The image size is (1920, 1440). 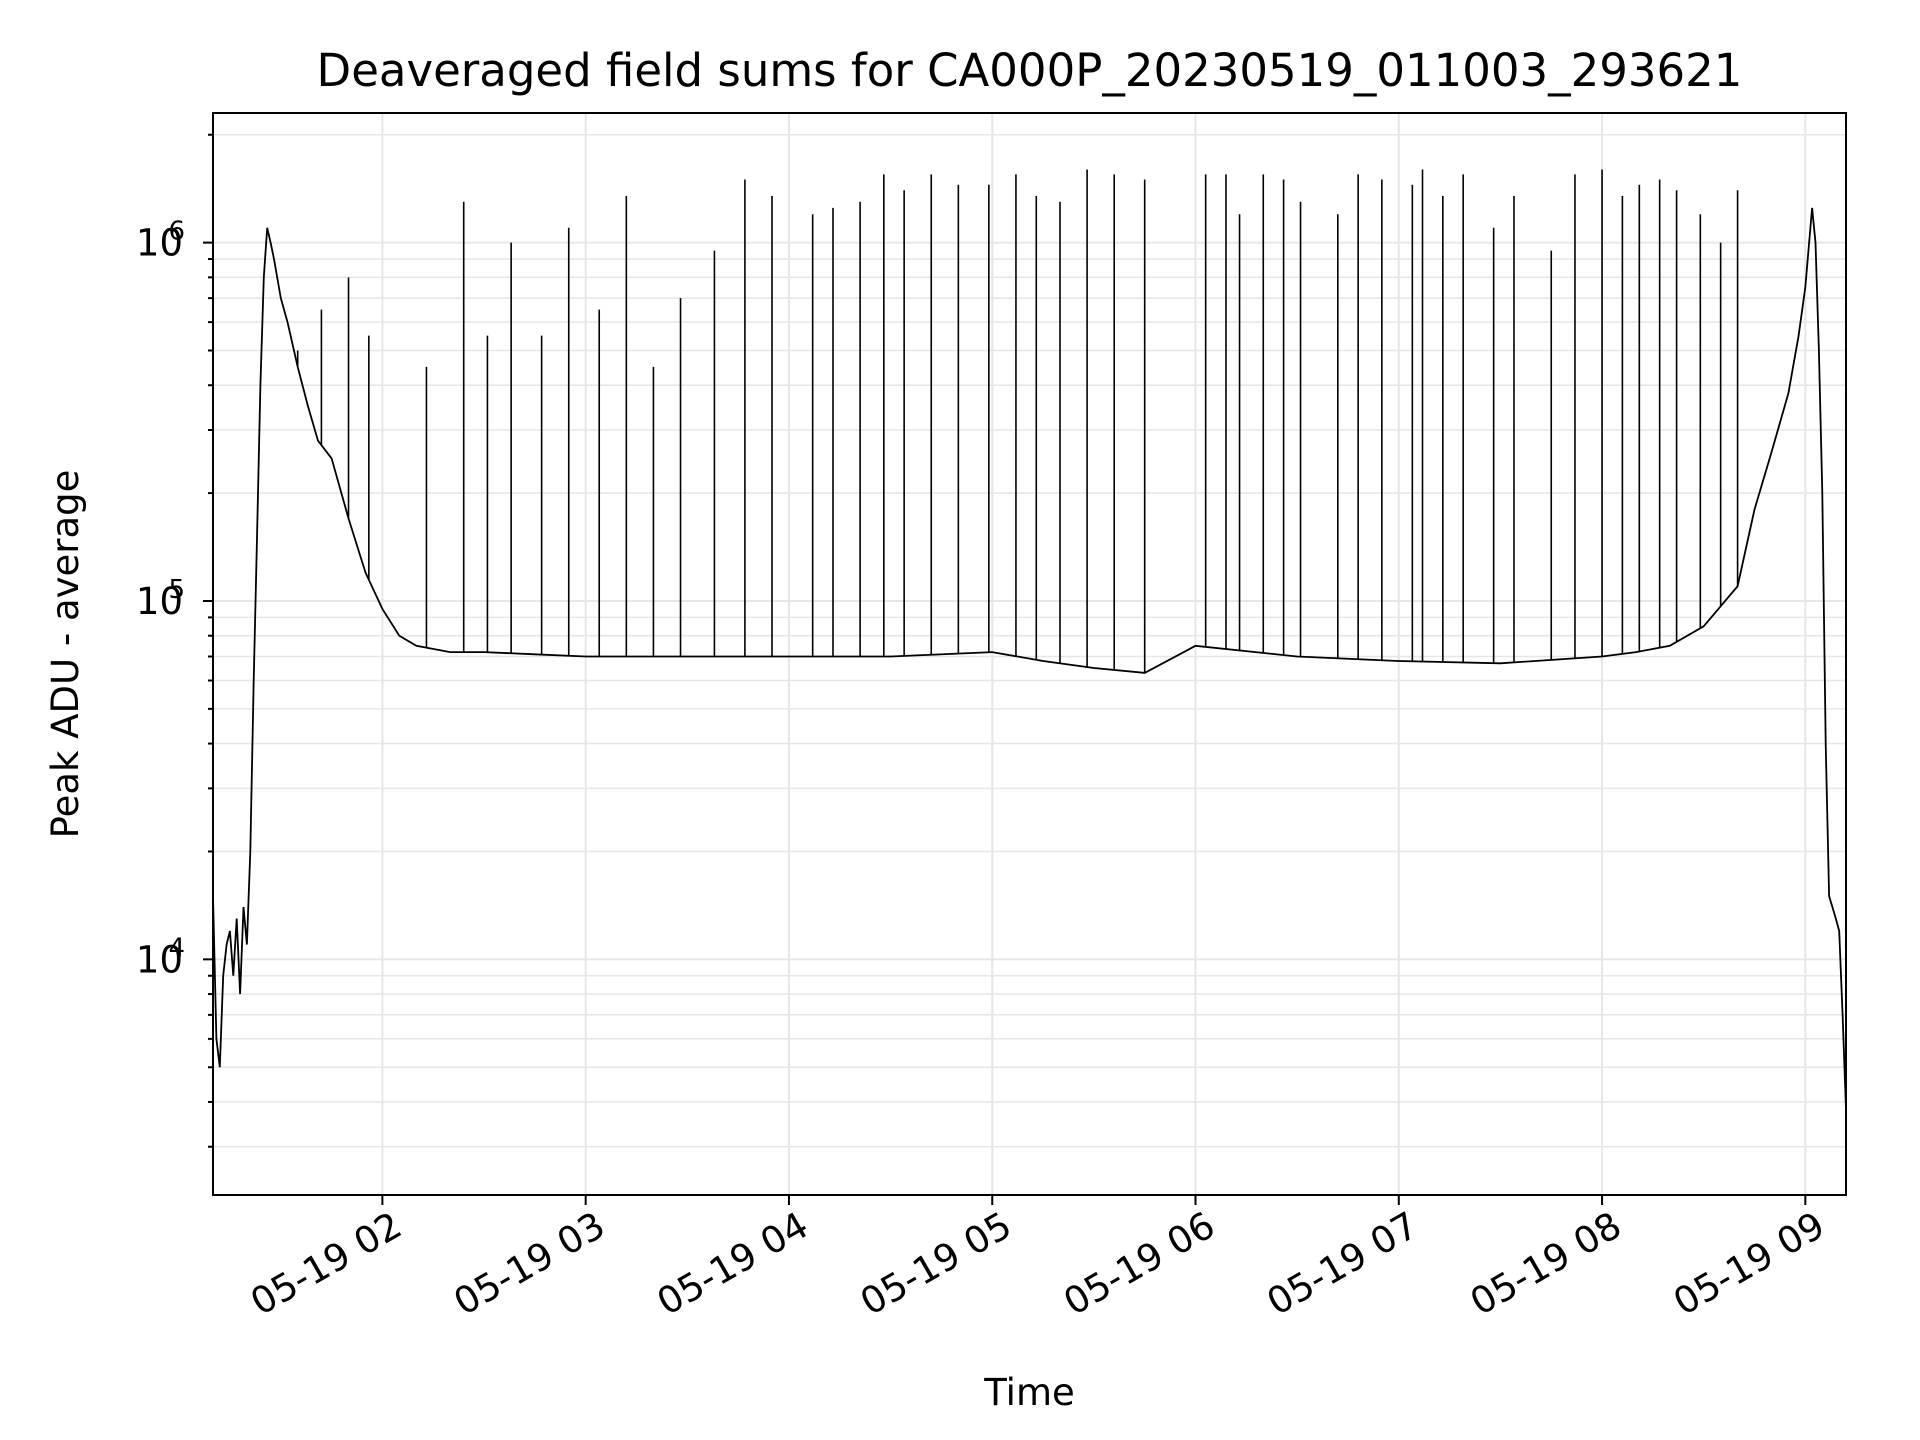 What do you see at coordinates (65, 654) in the screenshot?
I see `y-axis-label: Peak ADU - average` at bounding box center [65, 654].